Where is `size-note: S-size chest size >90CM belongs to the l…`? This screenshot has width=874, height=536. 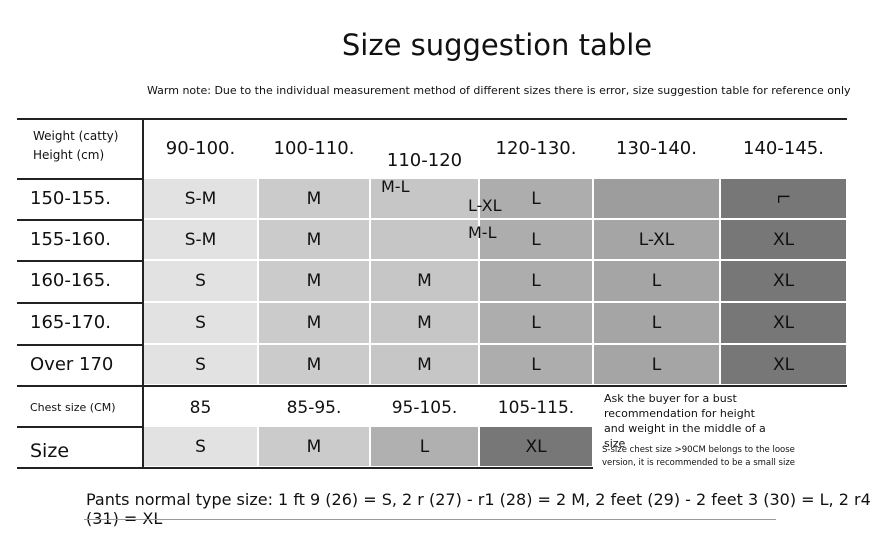
size-note: S-size chest size >90CM belongs to the l… is located at coordinates (699, 456).